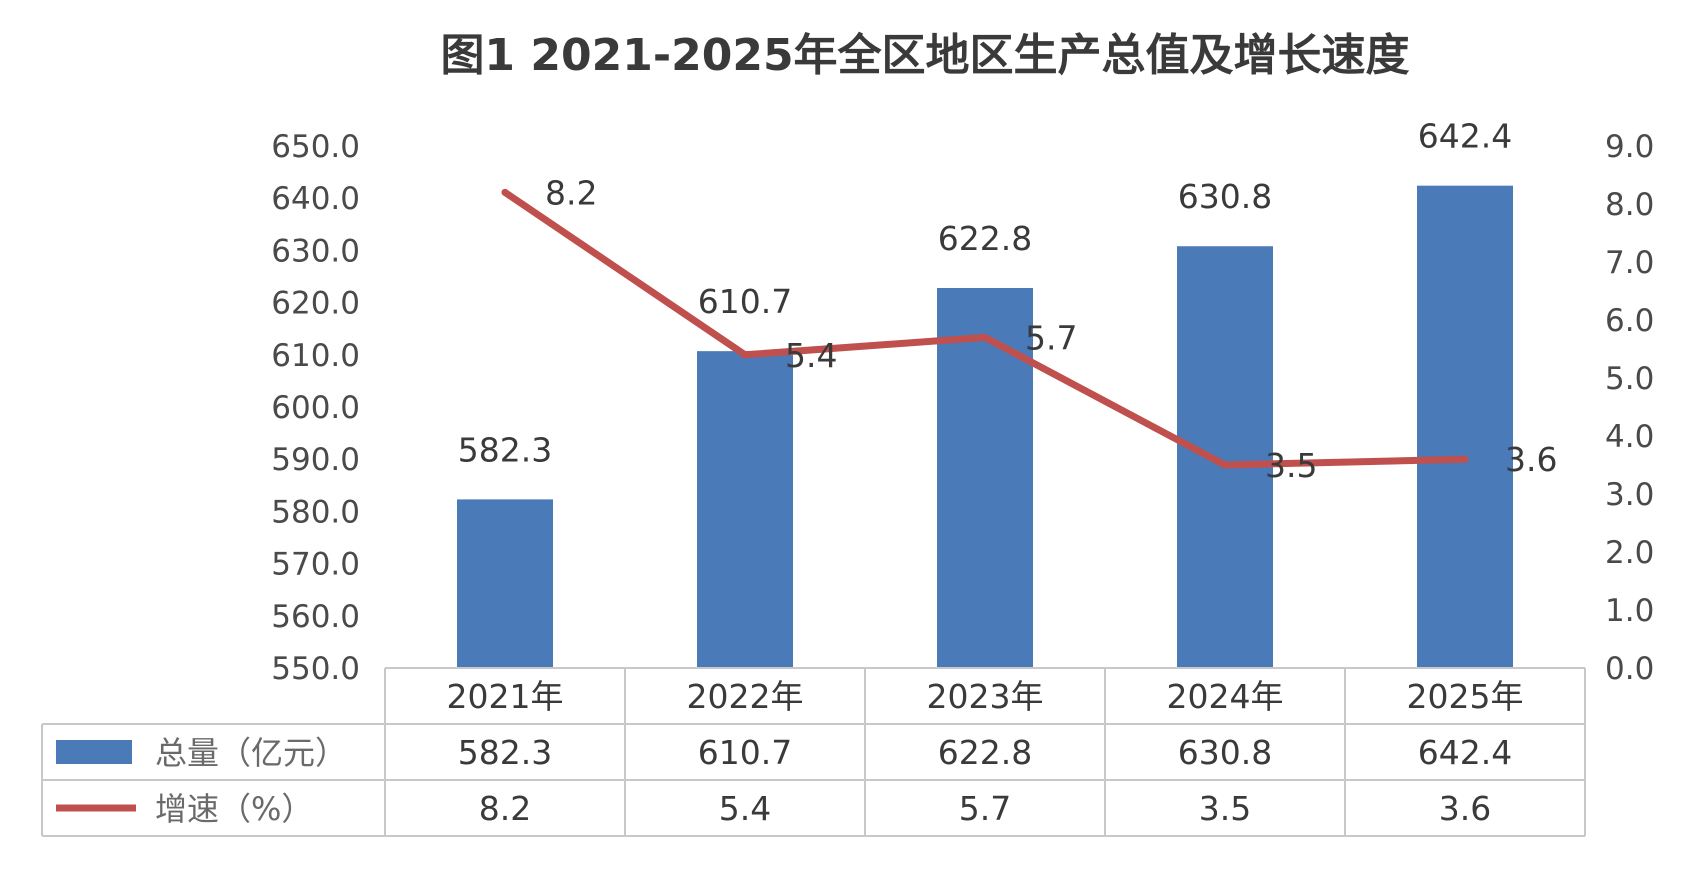 This screenshot has width=1694, height=877. Describe the element at coordinates (1629, 495) in the screenshot. I see `right-tick-label: 3.0` at that location.